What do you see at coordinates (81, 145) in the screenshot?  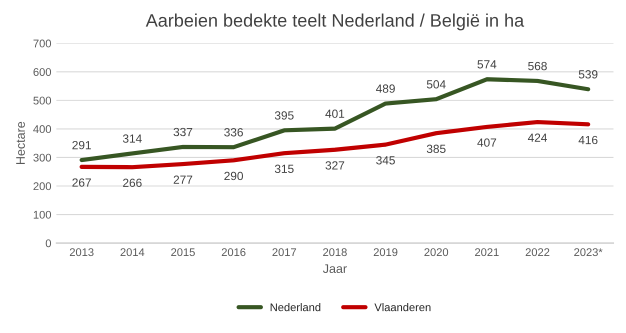 I see `data-label: 291` at bounding box center [81, 145].